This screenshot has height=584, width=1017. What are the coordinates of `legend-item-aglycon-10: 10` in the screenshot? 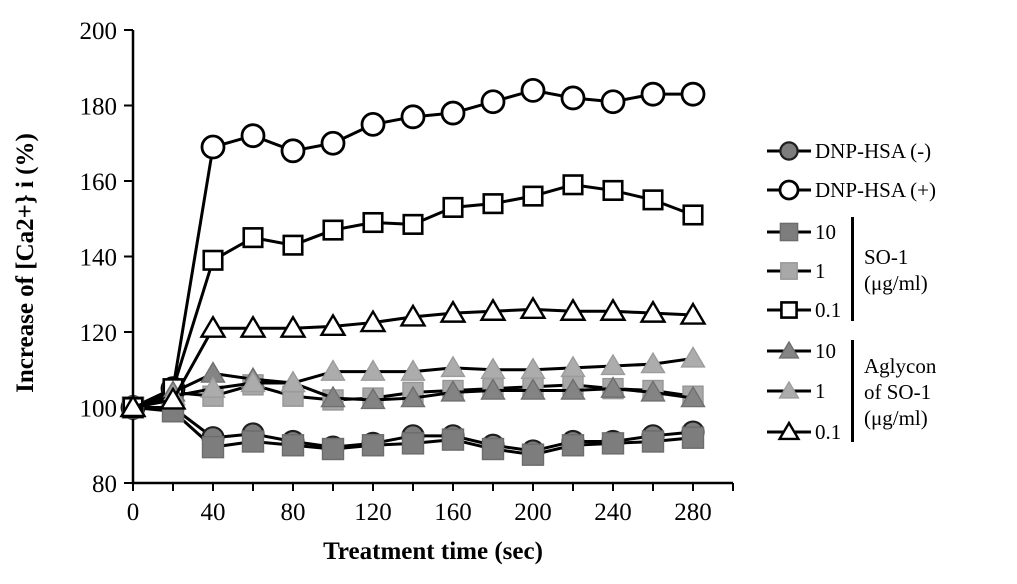 It's located at (801, 351).